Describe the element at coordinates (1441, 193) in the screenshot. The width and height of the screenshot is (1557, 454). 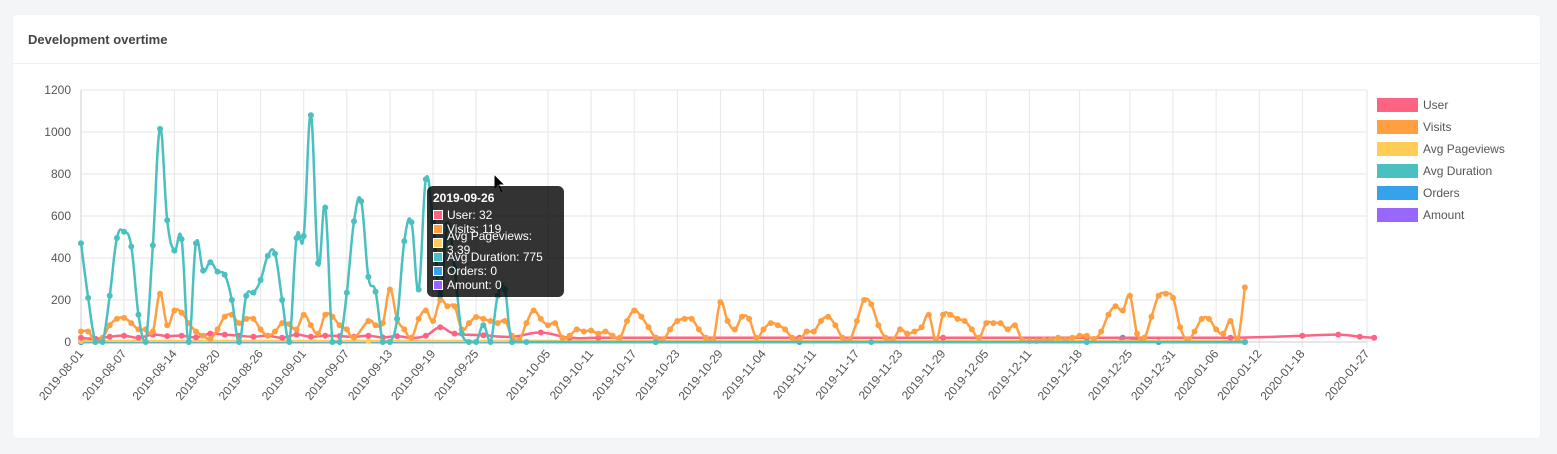
I see `legend-label: Orders` at that location.